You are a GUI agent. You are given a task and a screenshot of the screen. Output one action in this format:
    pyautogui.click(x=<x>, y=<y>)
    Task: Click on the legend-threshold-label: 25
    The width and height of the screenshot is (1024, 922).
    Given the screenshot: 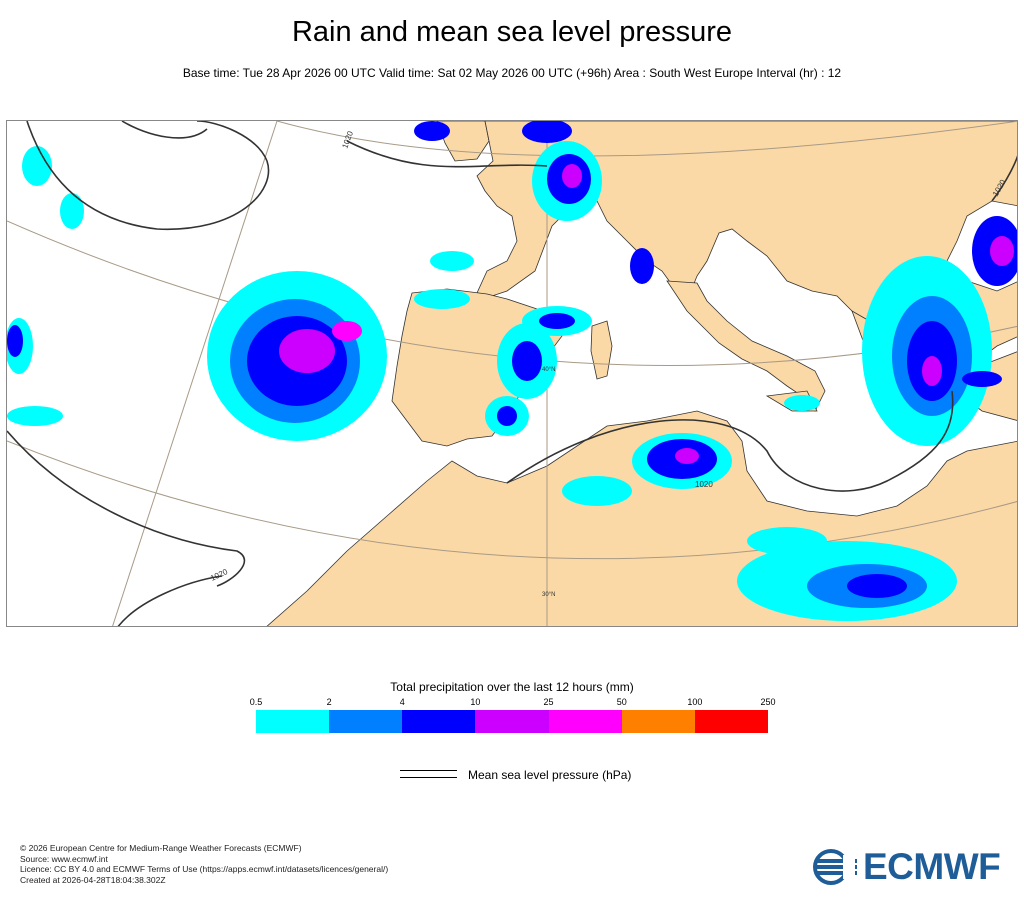 What is the action you would take?
    pyautogui.click(x=548, y=702)
    